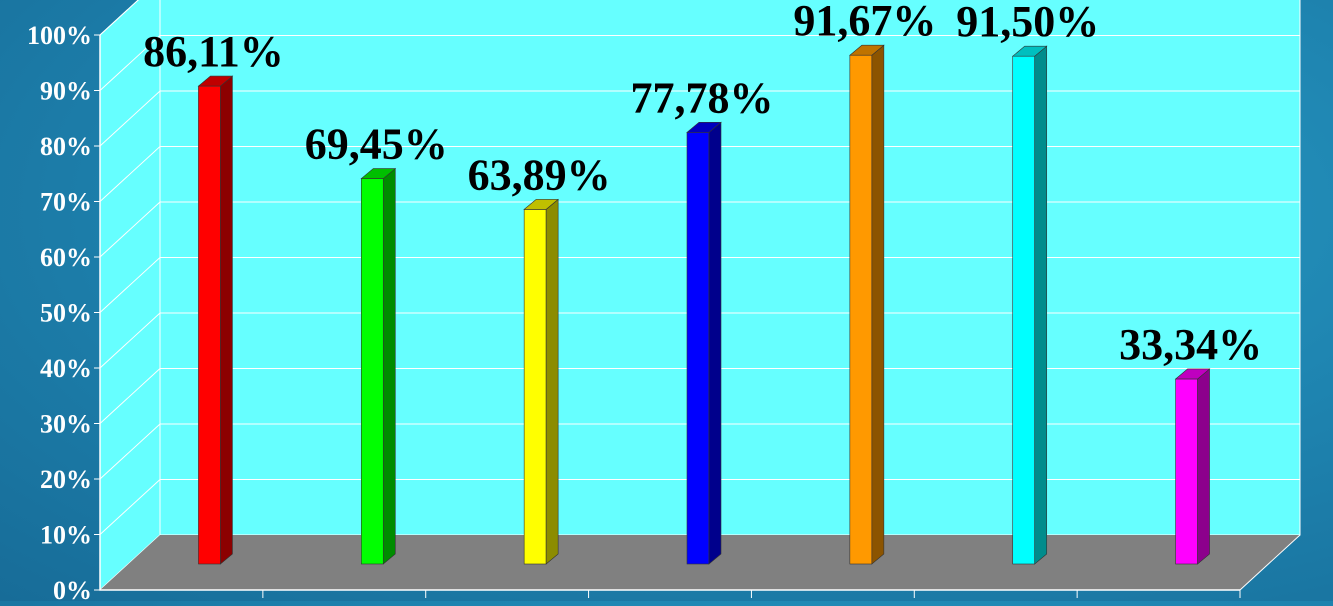 The image size is (1333, 606). Describe the element at coordinates (1270, 562) in the screenshot. I see `floor-edge` at that location.